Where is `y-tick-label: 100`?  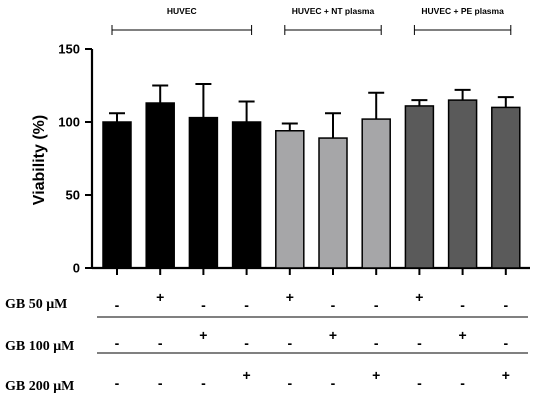 y-tick-label: 100 is located at coordinates (69, 122).